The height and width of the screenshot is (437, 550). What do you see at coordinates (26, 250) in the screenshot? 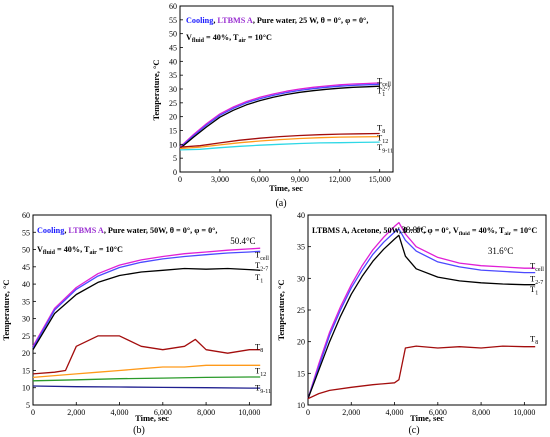
I see `panel-b-y-tick-label: 50` at bounding box center [26, 250].